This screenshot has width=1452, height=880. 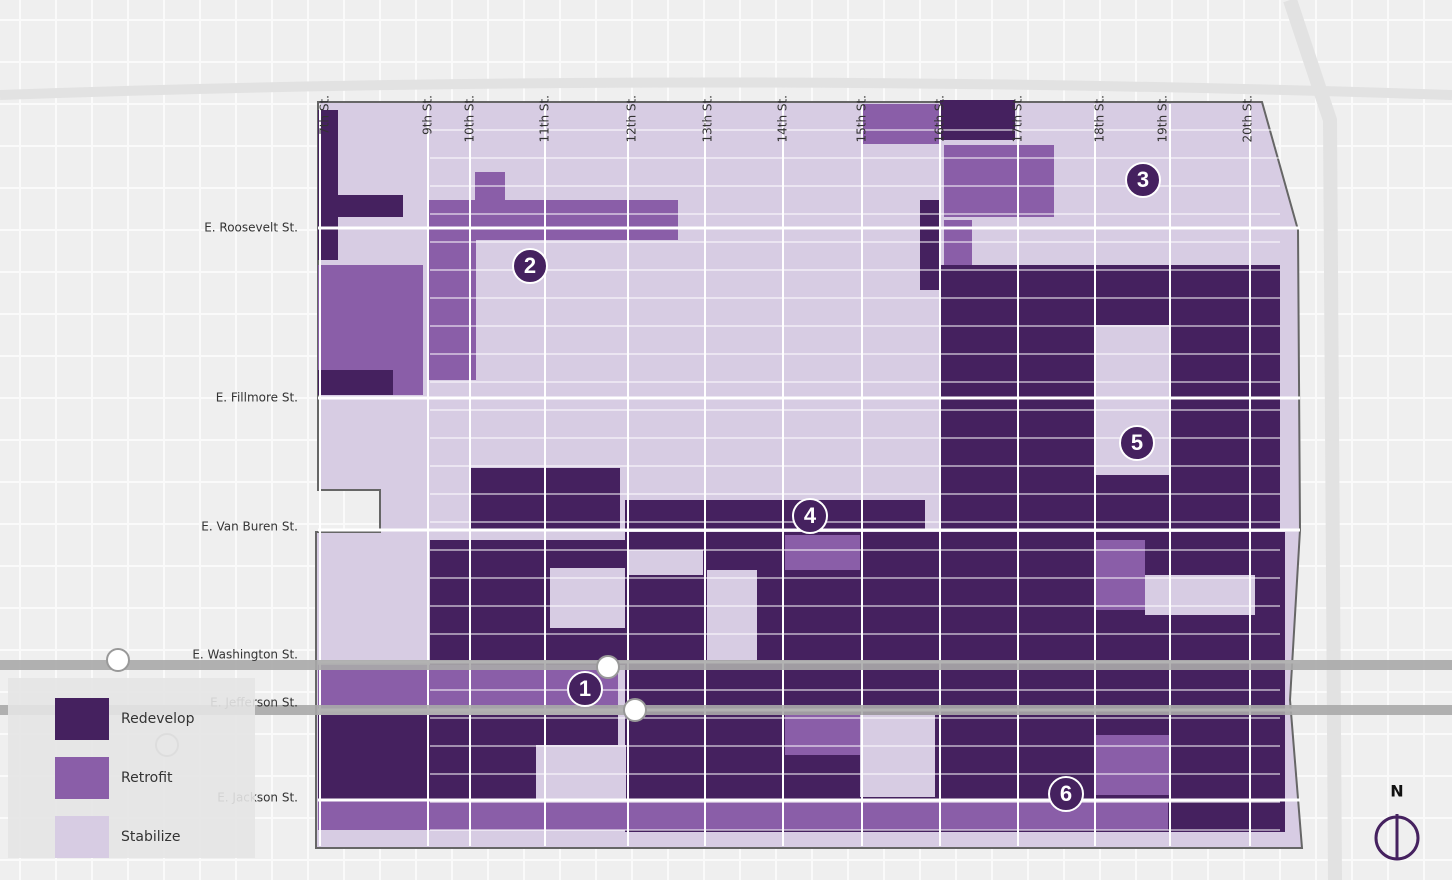 I want to click on legend-label: Retrofit, so click(x=147, y=778).